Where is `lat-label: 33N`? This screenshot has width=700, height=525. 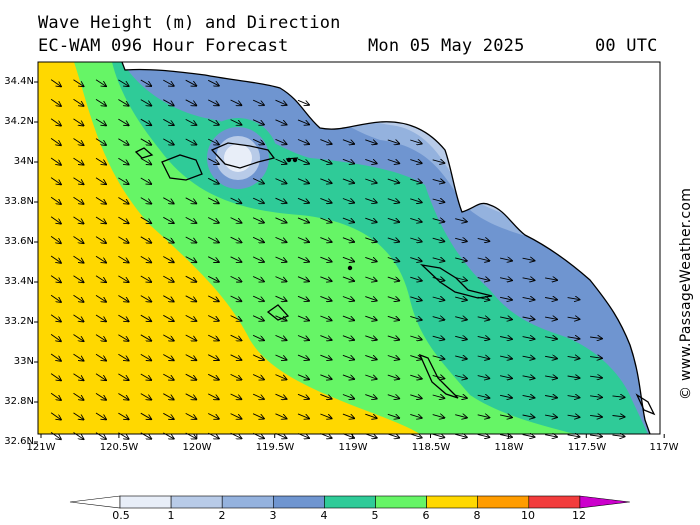 lat-label: 33N is located at coordinates (23, 361).